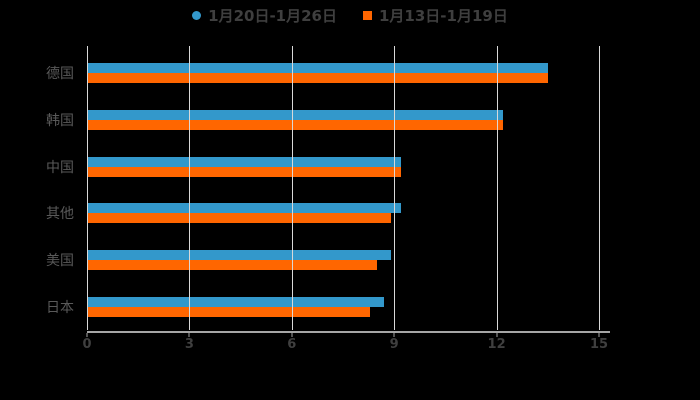 The width and height of the screenshot is (700, 400). Describe the element at coordinates (367, 15) in the screenshot. I see `legend-square-marker-icon` at that location.